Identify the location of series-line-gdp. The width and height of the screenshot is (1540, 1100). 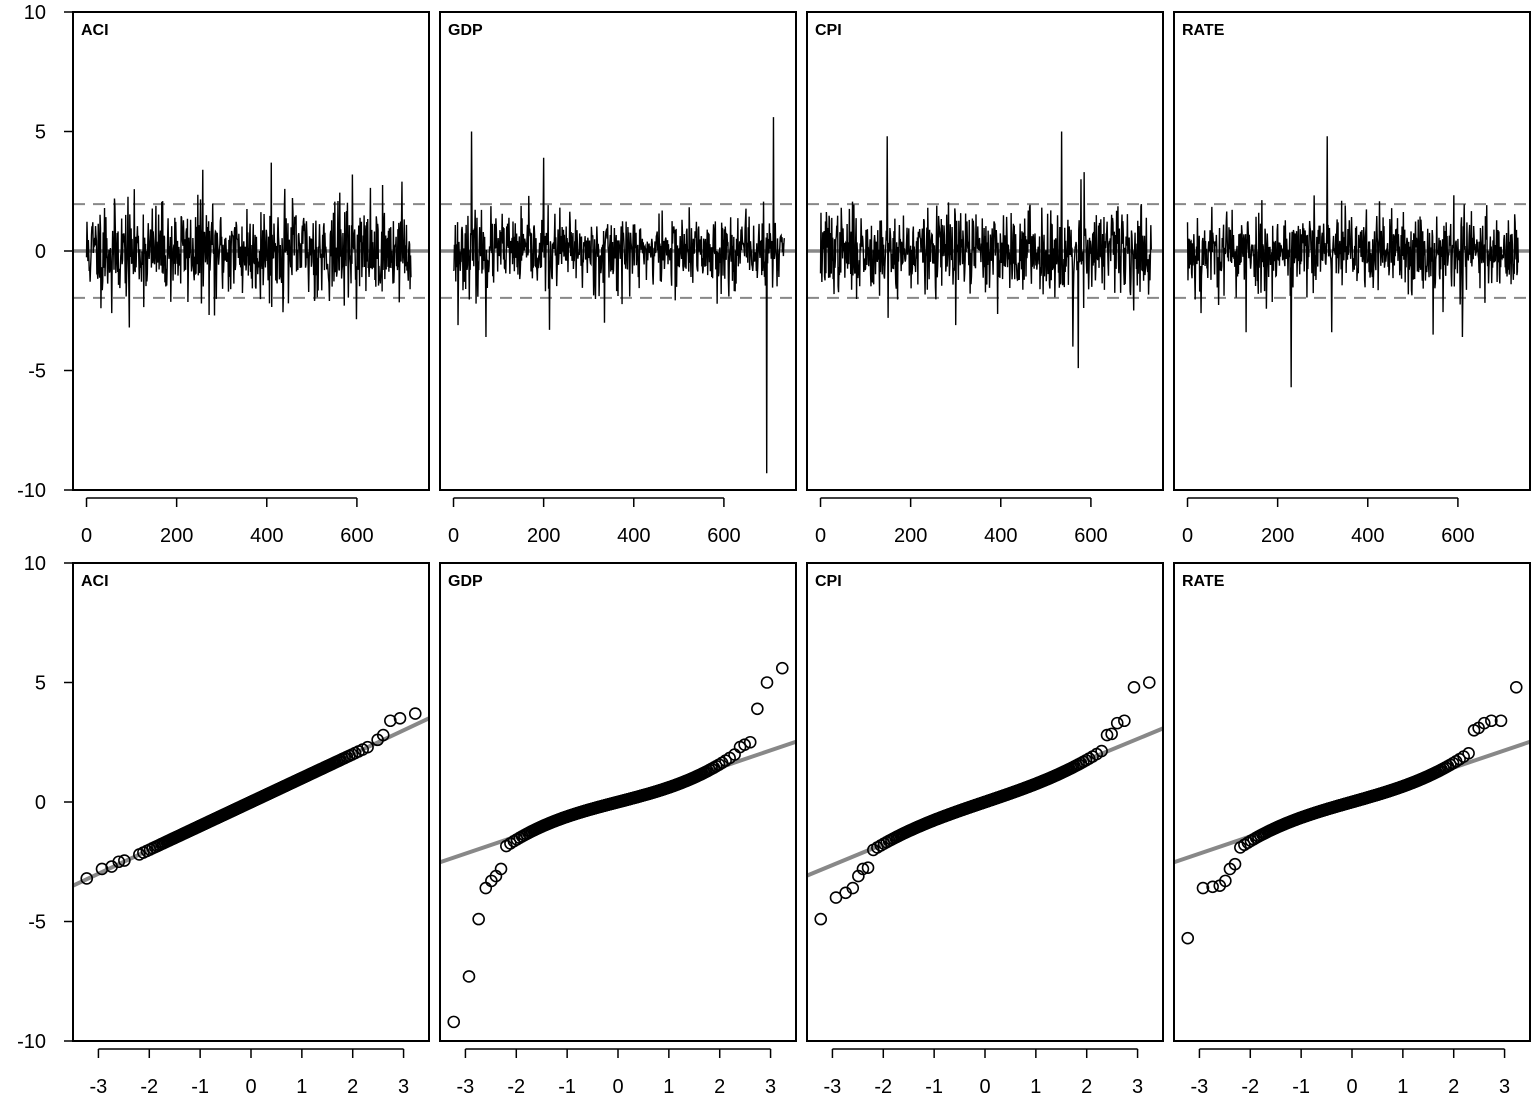
(618, 295).